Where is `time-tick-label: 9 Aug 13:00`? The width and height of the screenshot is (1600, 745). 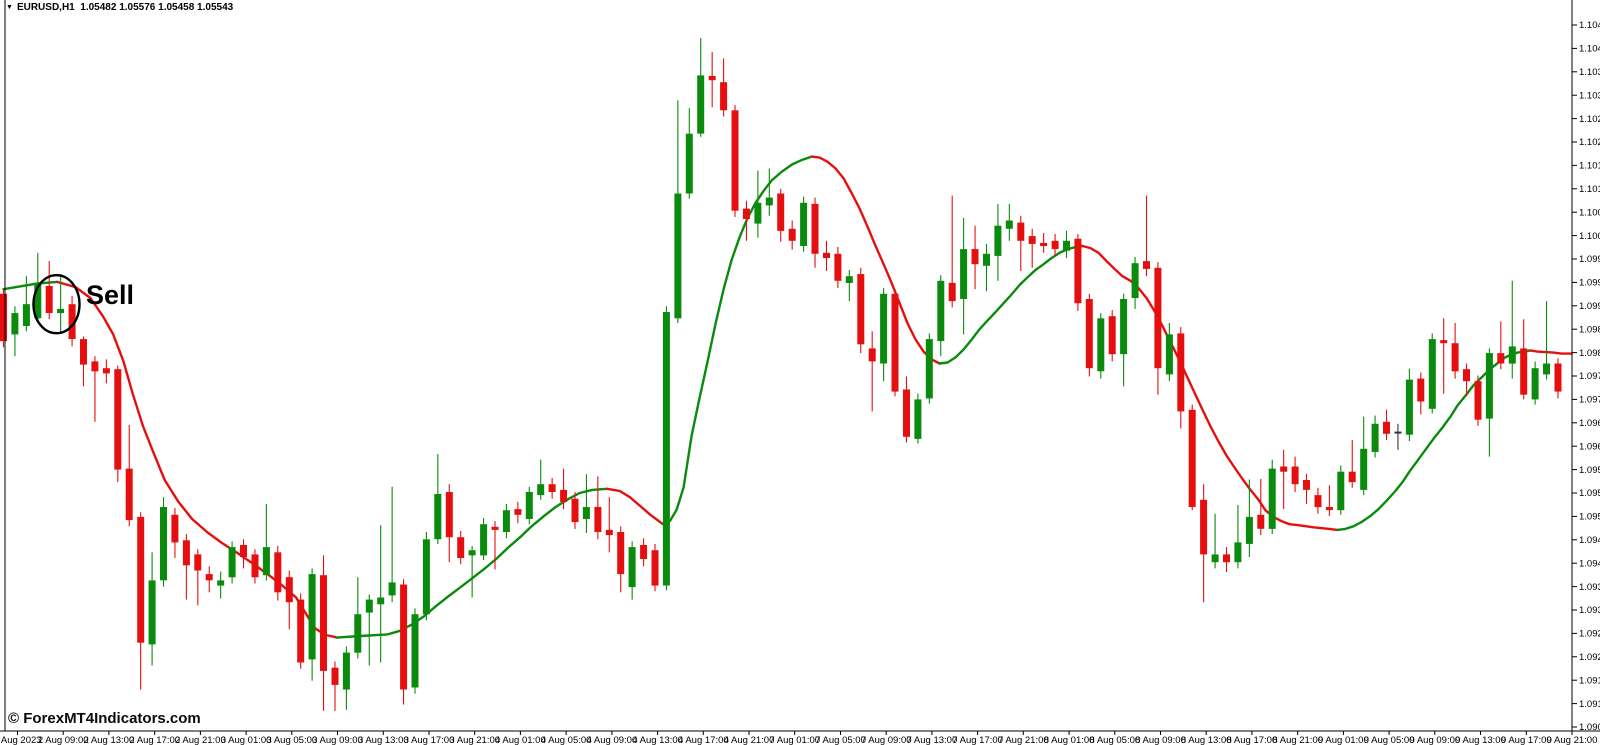
time-tick-label: 9 Aug 13:00 is located at coordinates (1480, 740).